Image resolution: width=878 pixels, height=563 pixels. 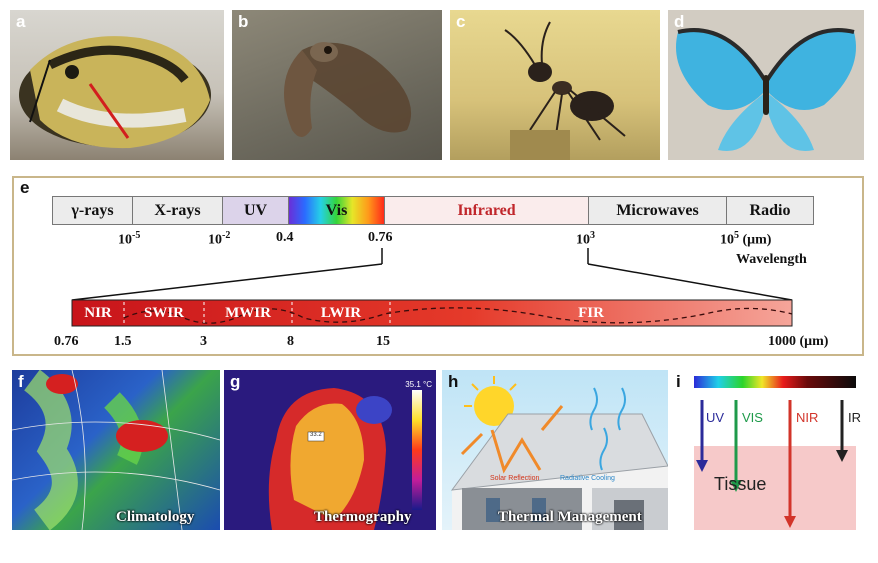 What do you see at coordinates (771, 259) in the screenshot?
I see `axis-title-wavelength: Wavelength` at bounding box center [771, 259].